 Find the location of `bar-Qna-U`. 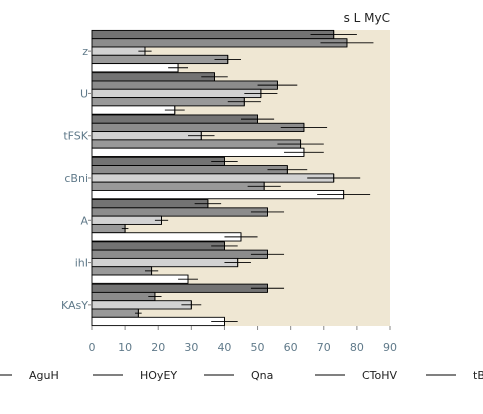

bar-Qna-U is located at coordinates (176, 93).